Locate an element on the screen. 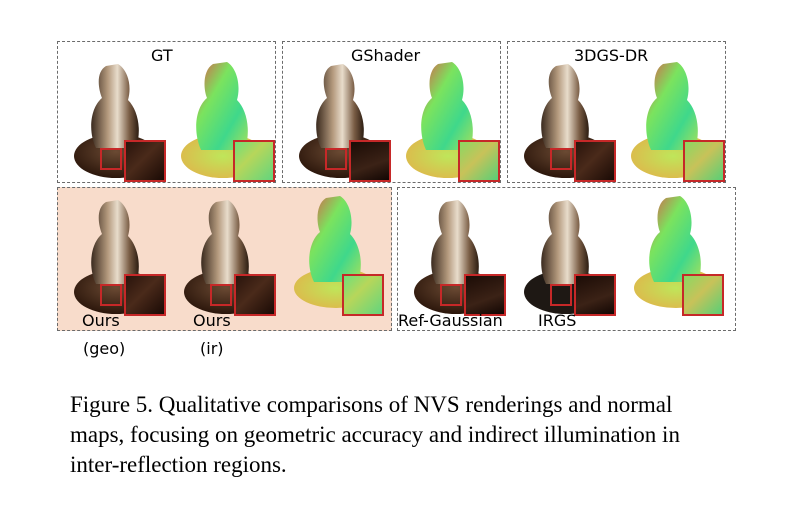 The width and height of the screenshot is (787, 517). render-normal-gt is located at coordinates (225, 117).